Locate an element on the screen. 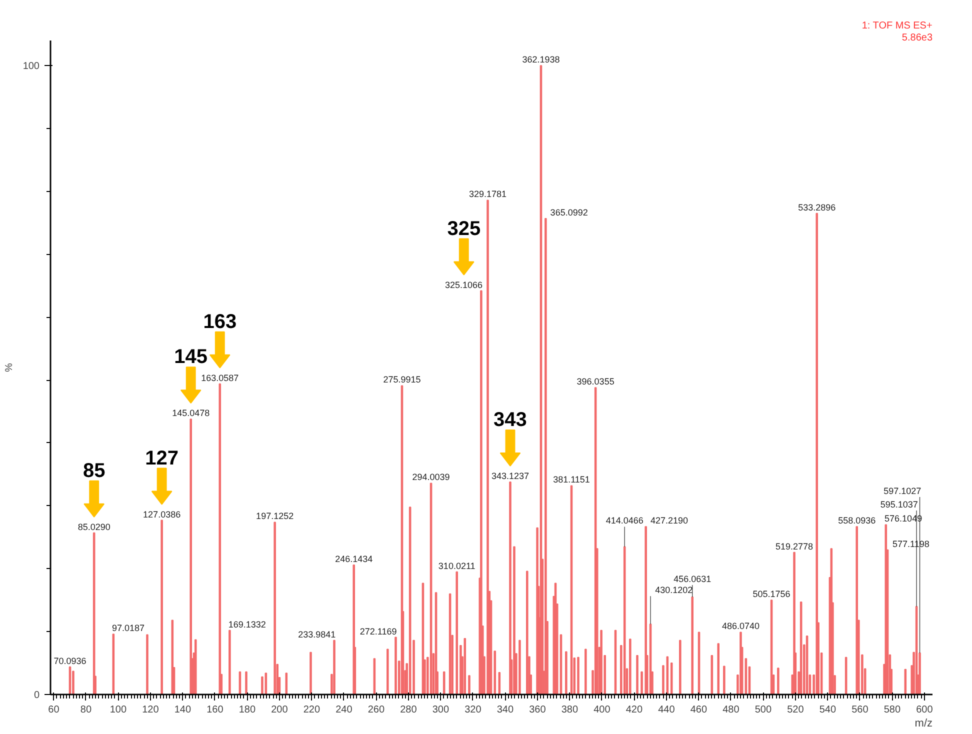  x-tick-label: 420 is located at coordinates (634, 710).